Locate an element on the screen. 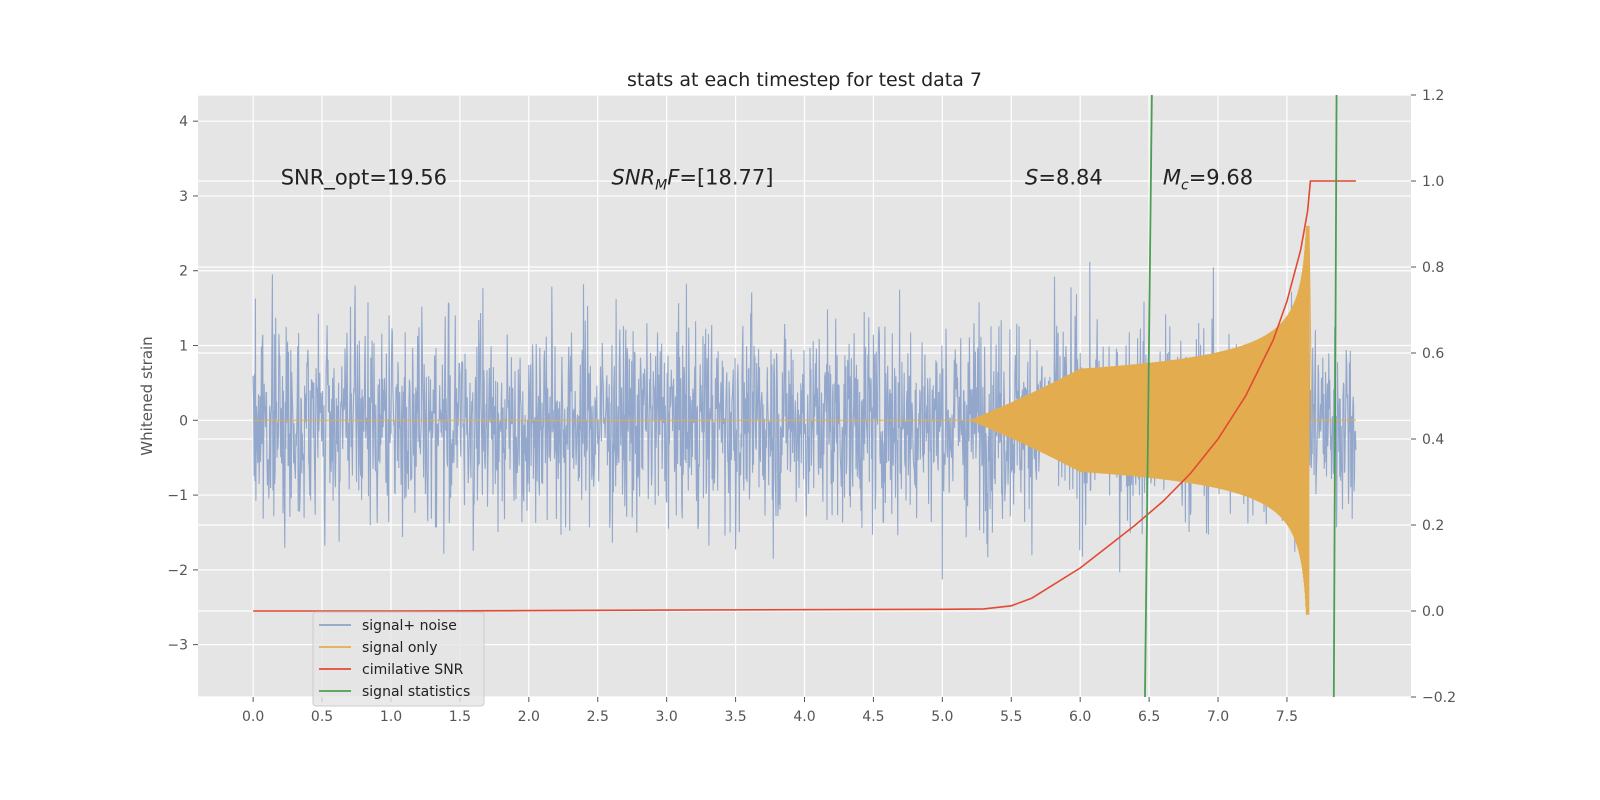 This screenshot has height=800, width=1600. y-tick-label: −2 is located at coordinates (177, 571).